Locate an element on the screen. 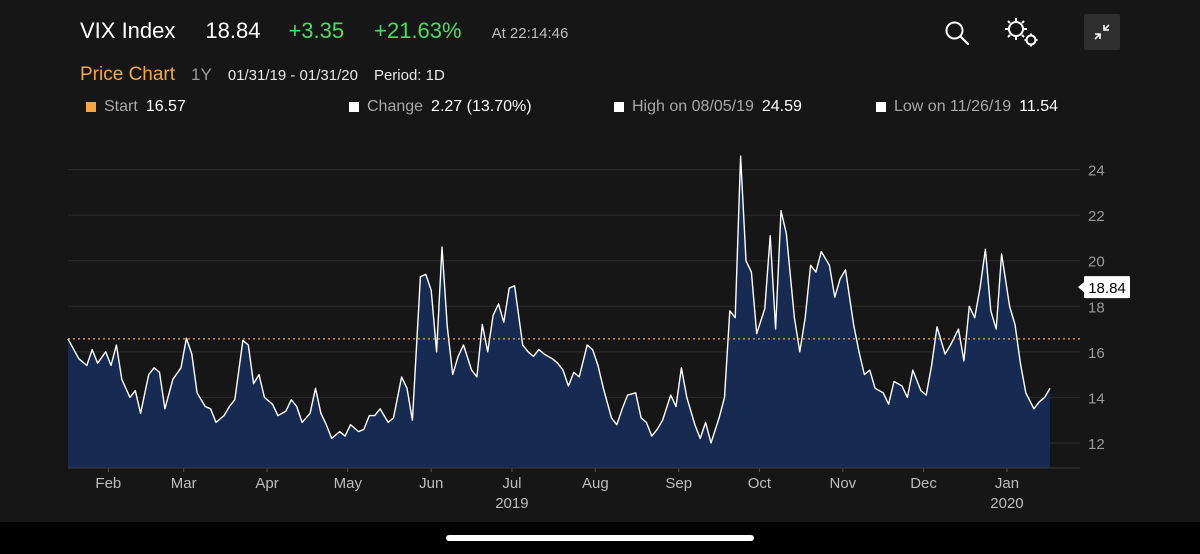 This screenshot has width=1200, height=554. change-swatch is located at coordinates (354, 107).